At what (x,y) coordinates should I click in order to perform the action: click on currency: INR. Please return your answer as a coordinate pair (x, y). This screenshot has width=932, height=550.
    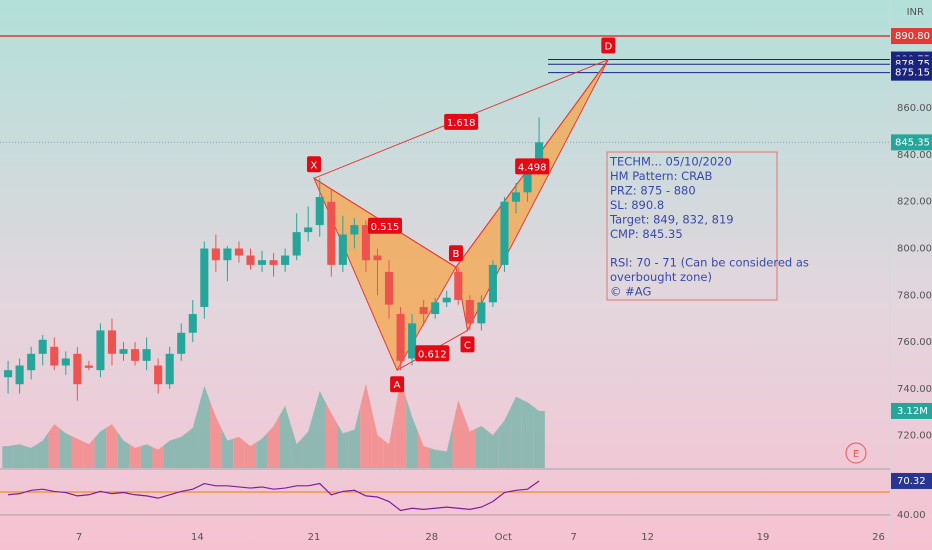
    Looking at the image, I should click on (915, 12).